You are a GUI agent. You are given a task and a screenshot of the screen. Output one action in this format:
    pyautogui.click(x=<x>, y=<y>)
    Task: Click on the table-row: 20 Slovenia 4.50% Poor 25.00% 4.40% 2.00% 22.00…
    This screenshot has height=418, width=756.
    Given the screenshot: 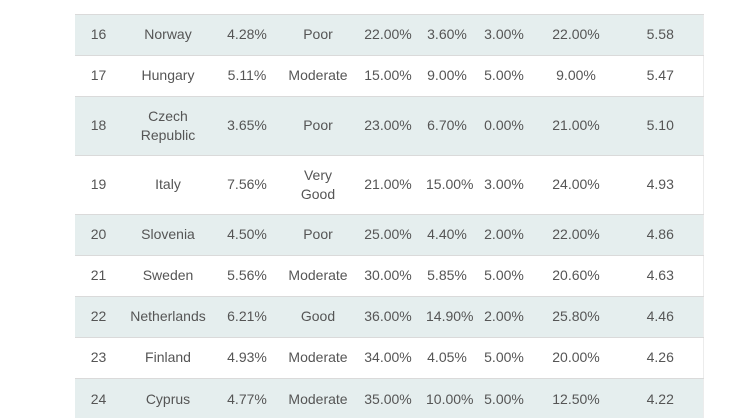 What is the action you would take?
    pyautogui.click(x=389, y=235)
    